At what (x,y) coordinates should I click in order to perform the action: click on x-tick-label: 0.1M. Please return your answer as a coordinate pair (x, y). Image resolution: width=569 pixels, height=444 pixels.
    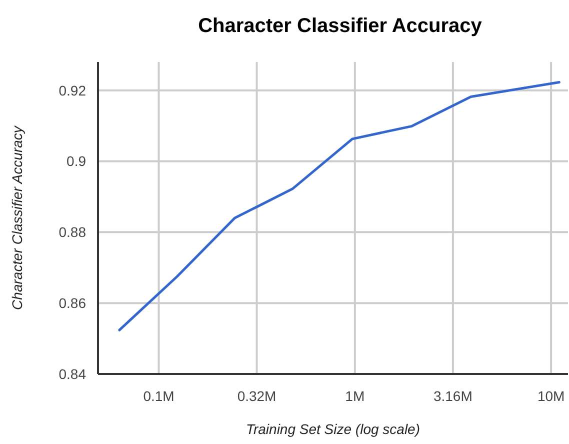
    Looking at the image, I should click on (158, 396).